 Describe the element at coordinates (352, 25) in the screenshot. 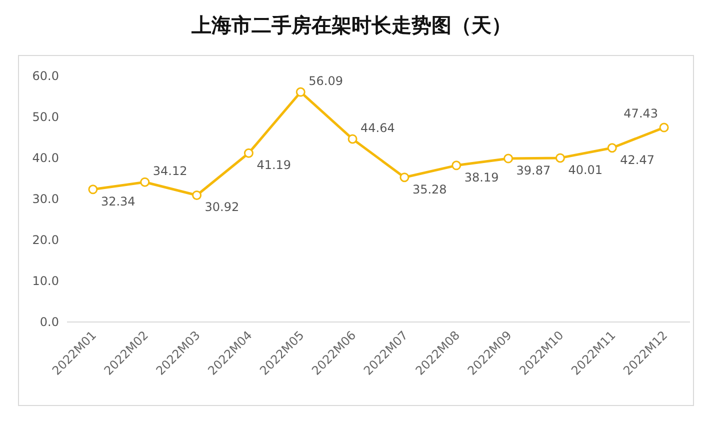

I see `title: 上海市二手房在架时长走势图（天）` at that location.